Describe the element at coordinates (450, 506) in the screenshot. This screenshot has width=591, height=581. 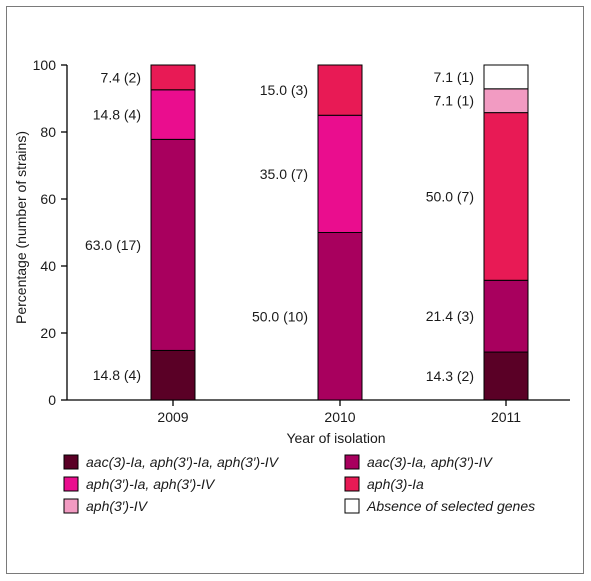
I see `legend-label: Absence of selected genes` at that location.